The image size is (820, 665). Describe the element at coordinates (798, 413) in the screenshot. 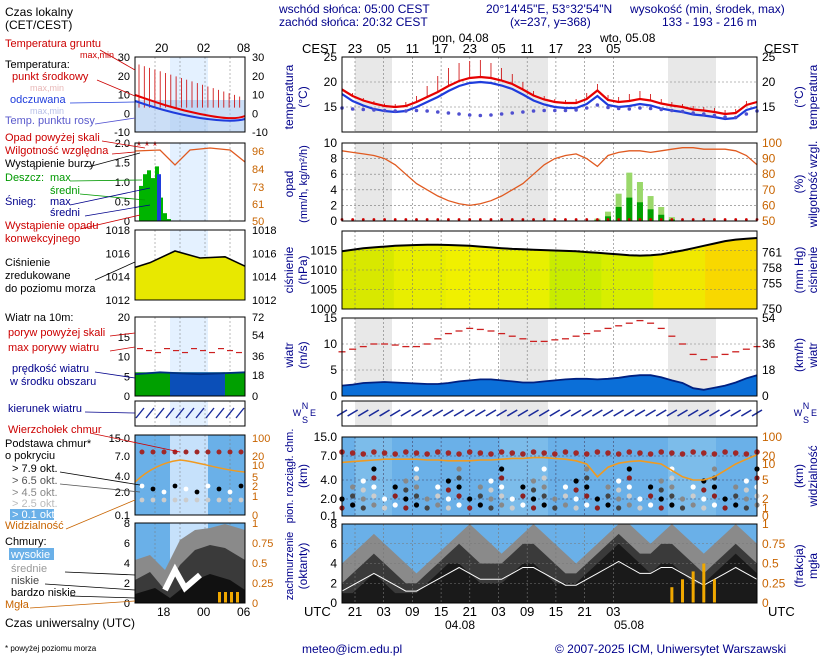

I see `compass-letter: W` at that location.